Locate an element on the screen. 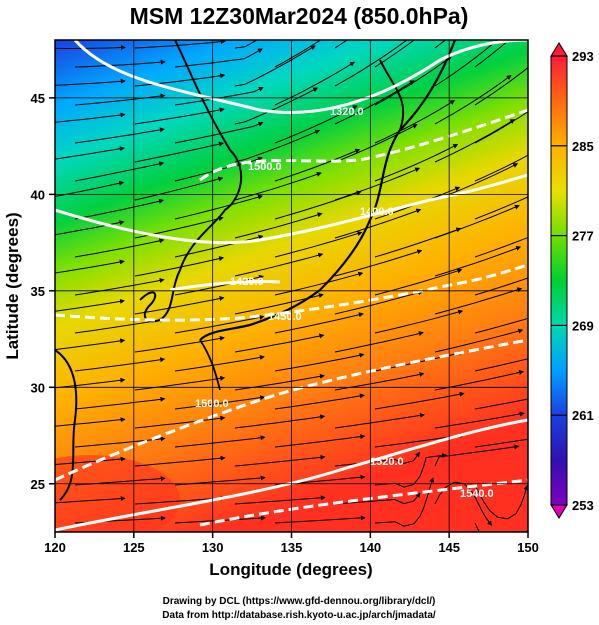  contour-label: 1540.0 is located at coordinates (477, 494).